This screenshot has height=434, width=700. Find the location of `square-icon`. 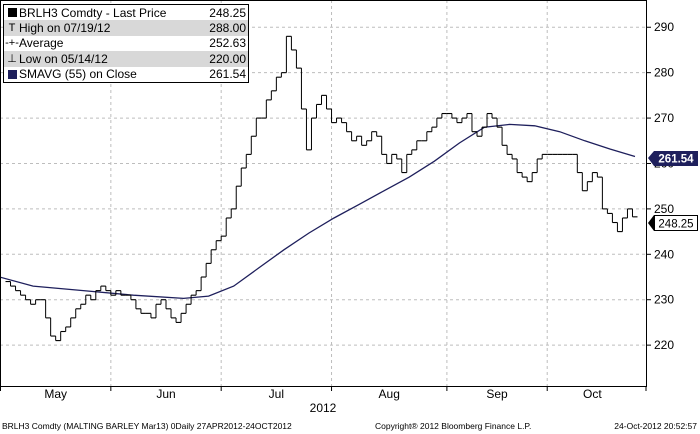

square-icon is located at coordinates (12, 13).